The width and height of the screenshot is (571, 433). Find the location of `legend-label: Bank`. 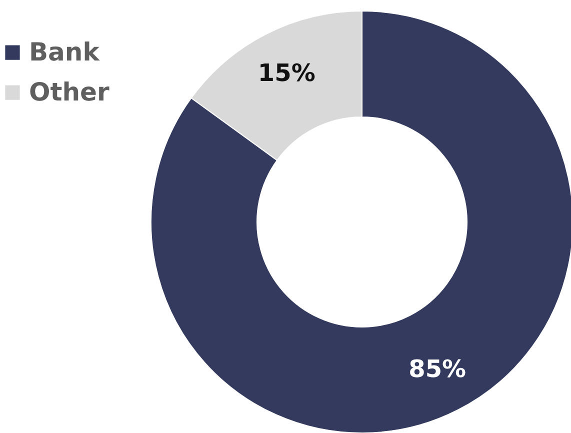

legend-label: Bank is located at coordinates (65, 52).